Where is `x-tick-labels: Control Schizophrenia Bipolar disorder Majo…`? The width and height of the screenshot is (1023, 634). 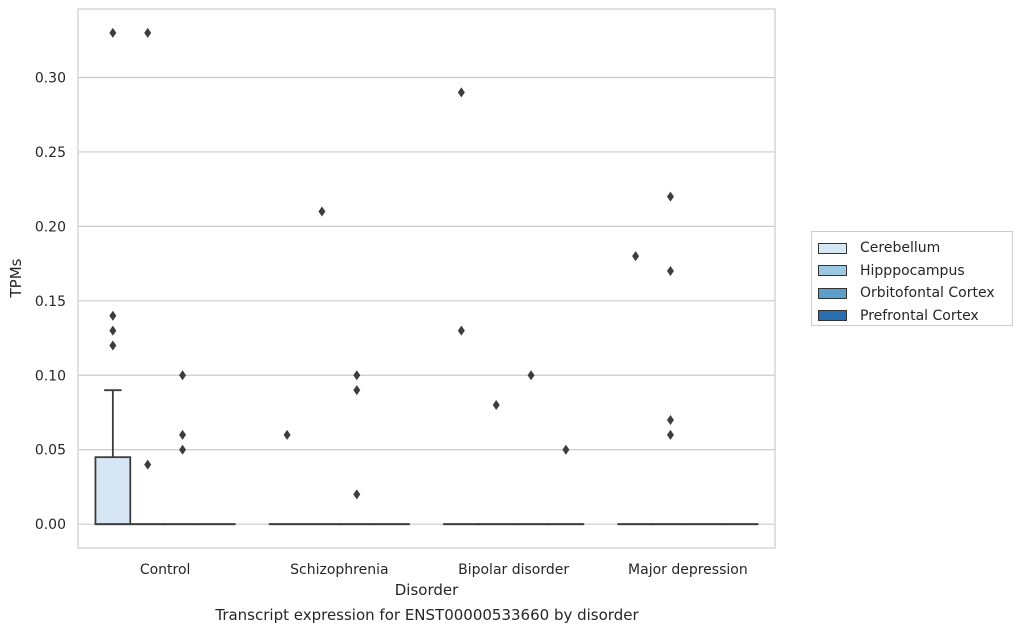 x-tick-labels: Control Schizophrenia Bipolar disorder Majo… is located at coordinates (444, 570).